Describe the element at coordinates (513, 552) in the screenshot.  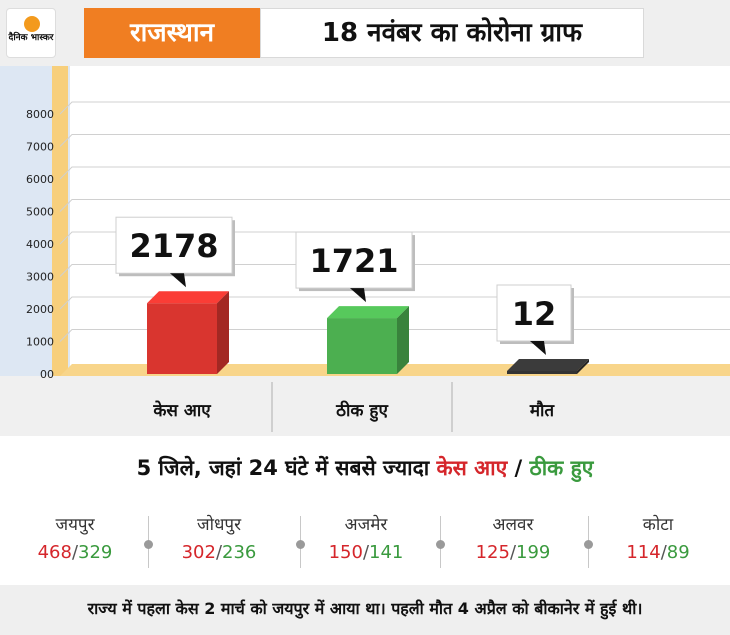
I see `district-values: 125/199` at that location.